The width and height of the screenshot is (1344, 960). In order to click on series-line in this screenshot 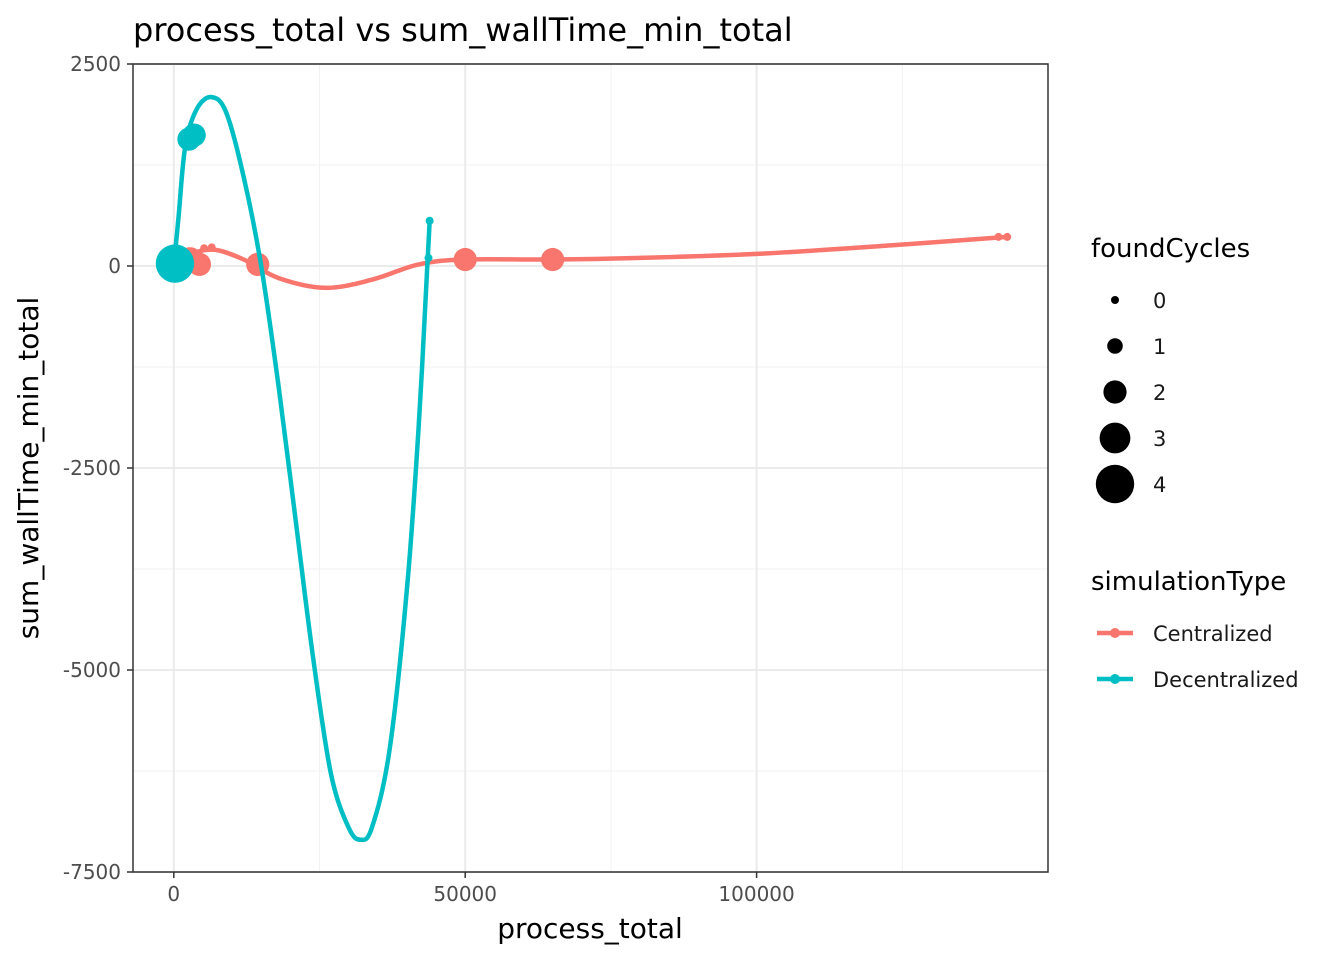, I will do `click(590, 262)`.